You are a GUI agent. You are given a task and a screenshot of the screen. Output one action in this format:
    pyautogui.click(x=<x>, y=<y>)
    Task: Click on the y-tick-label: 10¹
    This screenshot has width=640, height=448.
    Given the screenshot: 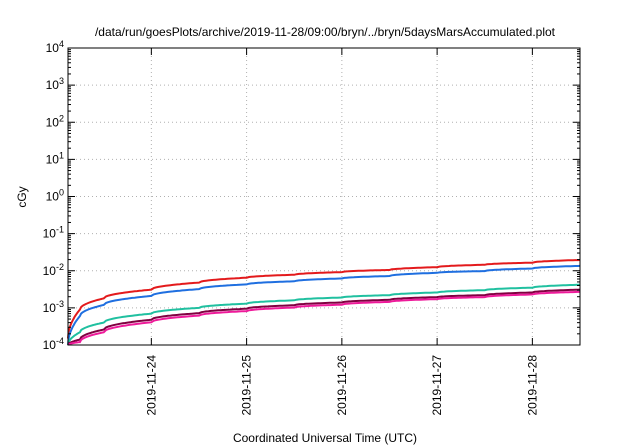 What is the action you would take?
    pyautogui.click(x=55, y=158)
    